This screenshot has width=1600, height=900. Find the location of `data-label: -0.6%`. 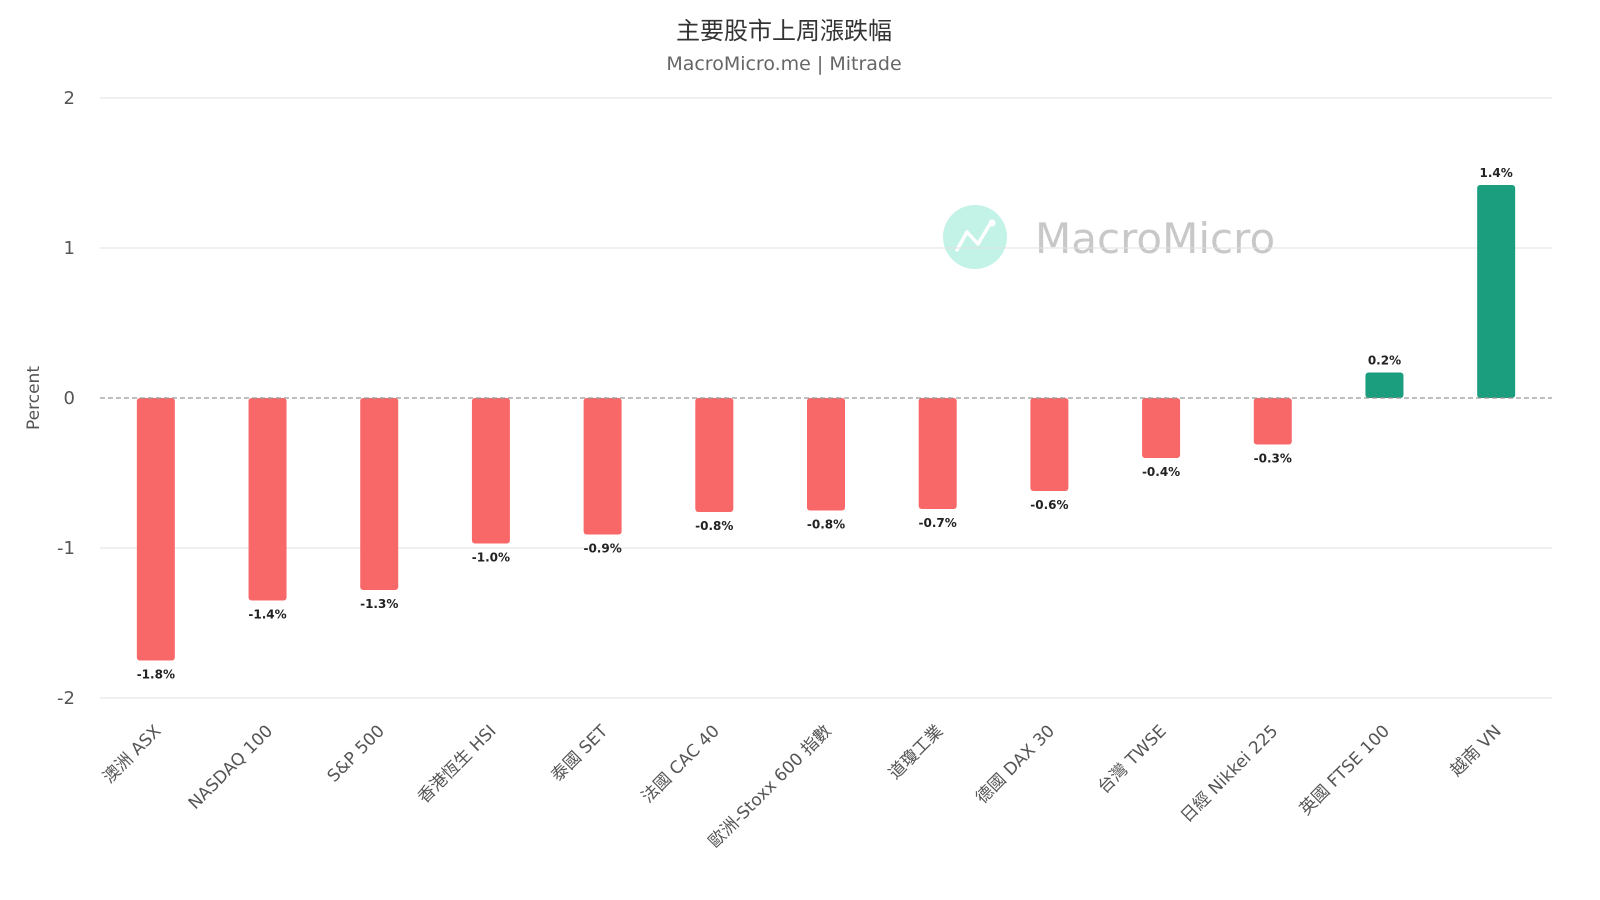

data-label: -0.6% is located at coordinates (1049, 505).